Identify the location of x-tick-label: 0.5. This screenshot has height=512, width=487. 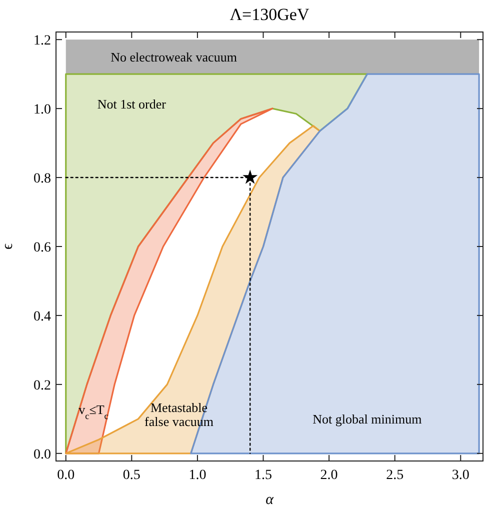
(131, 475).